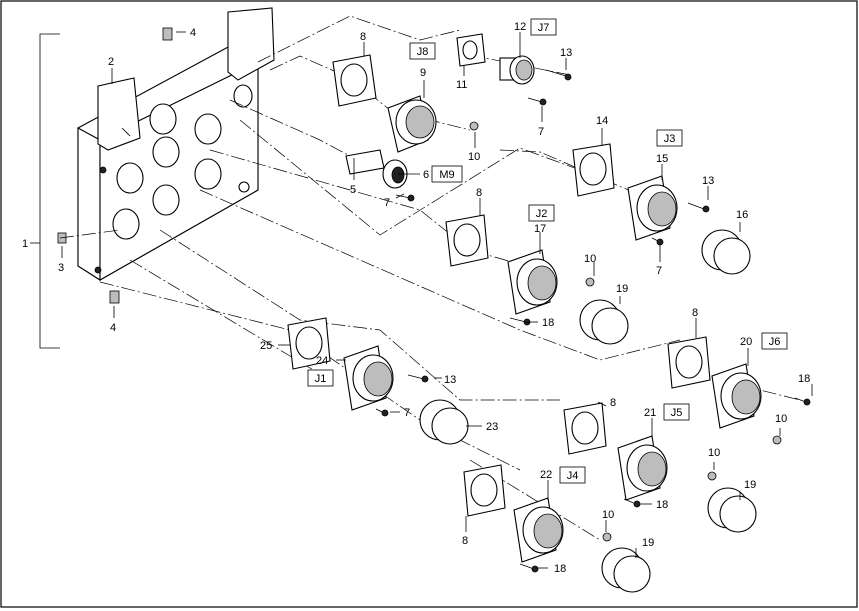 This screenshot has width=859, height=611. Describe the element at coordinates (167, 34) in the screenshot. I see `screw-4-top` at that location.